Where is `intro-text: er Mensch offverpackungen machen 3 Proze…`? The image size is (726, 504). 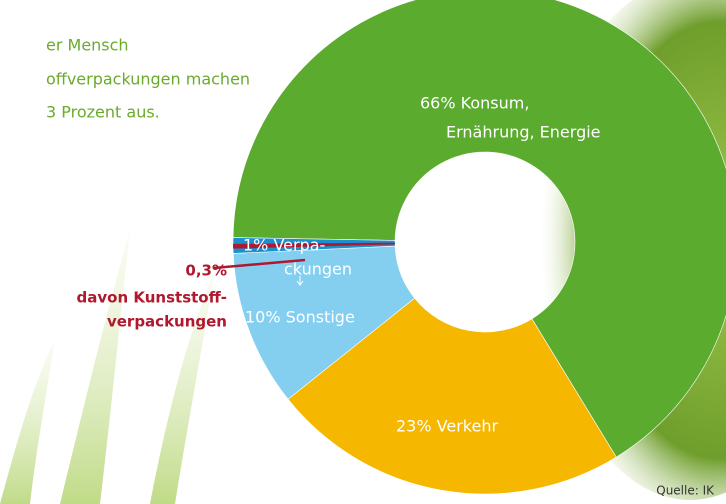
intro-text: er Mensch offverpackungen machen 3 Proze… is located at coordinates (148, 79).